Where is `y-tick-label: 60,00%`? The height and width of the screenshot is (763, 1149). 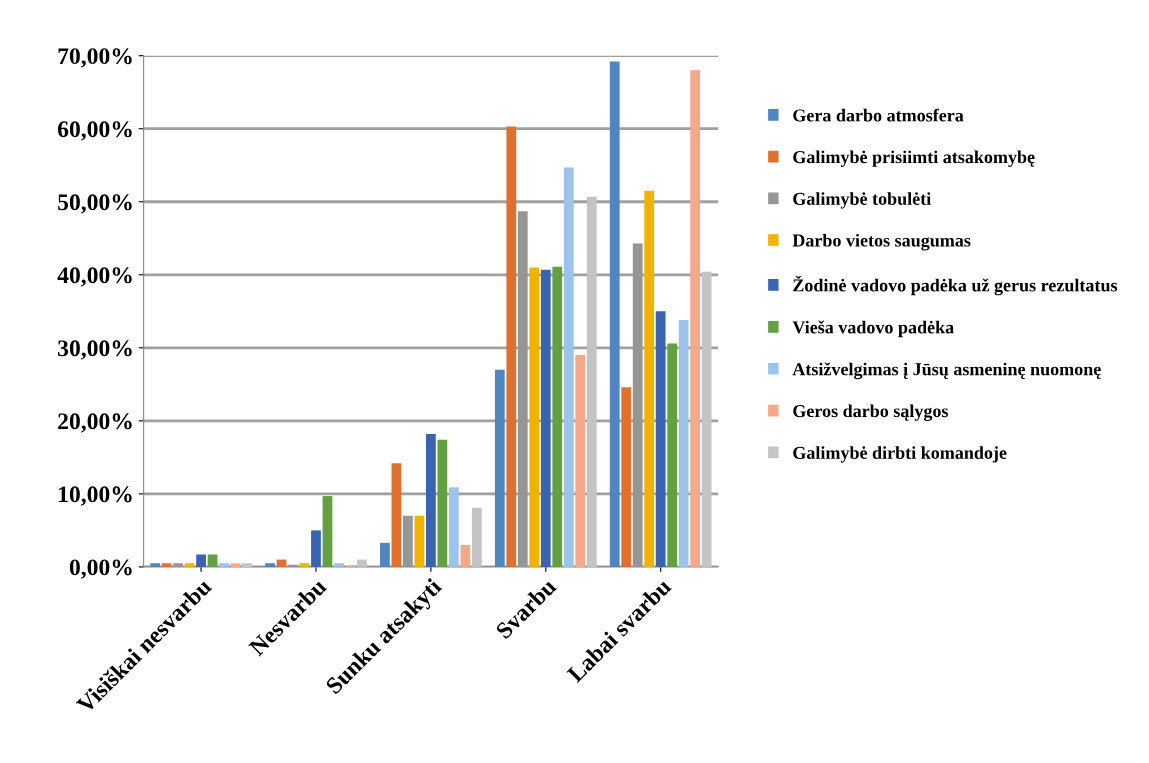
y-tick-label: 60,00% is located at coordinates (94, 131).